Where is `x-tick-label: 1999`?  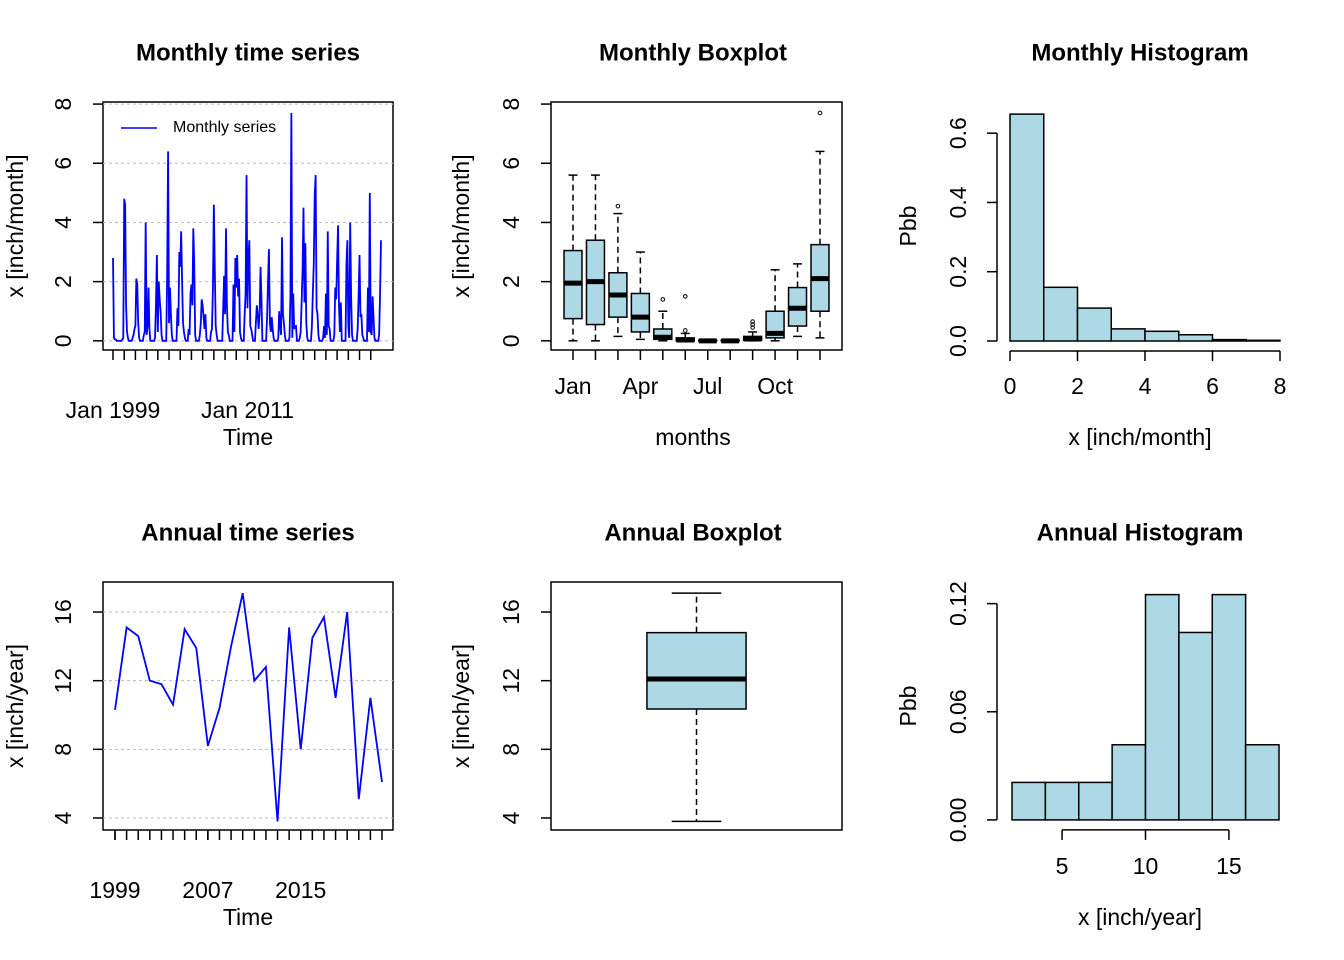
x-tick-label: 1999 is located at coordinates (114, 890).